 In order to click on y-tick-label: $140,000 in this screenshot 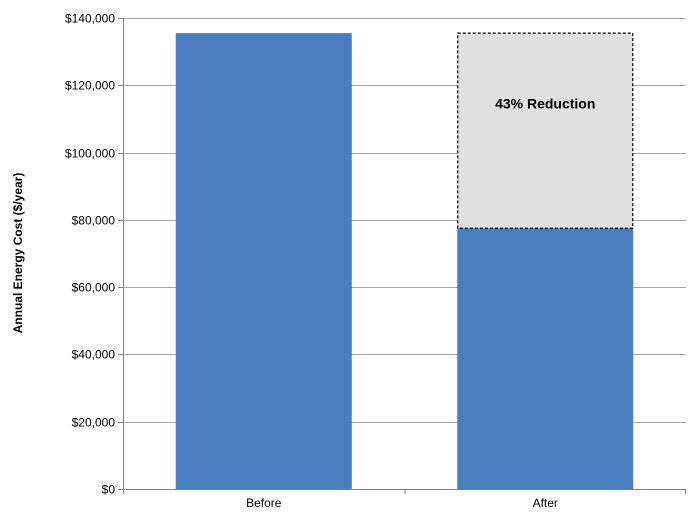, I will do `click(90, 19)`.